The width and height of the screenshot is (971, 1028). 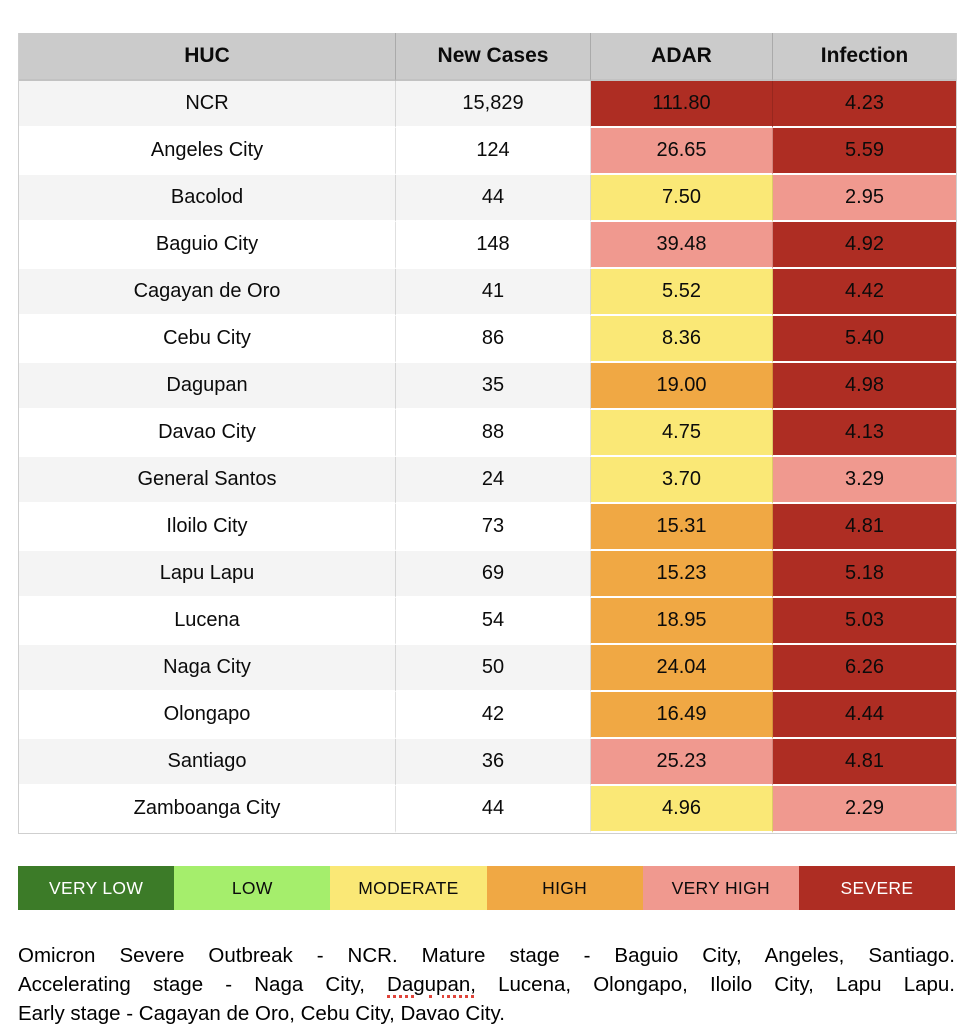 I want to click on table-row: Zamboanga City 44 4.96 2.29, so click(x=487, y=809).